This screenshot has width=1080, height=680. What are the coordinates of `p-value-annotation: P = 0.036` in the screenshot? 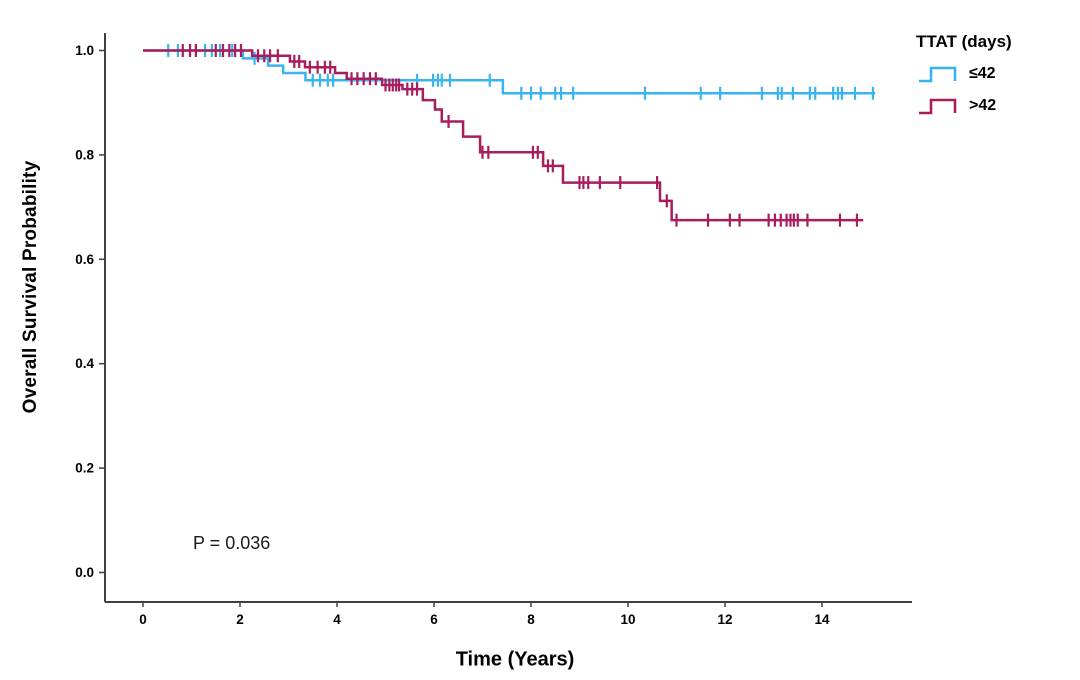 It's located at (232, 543).